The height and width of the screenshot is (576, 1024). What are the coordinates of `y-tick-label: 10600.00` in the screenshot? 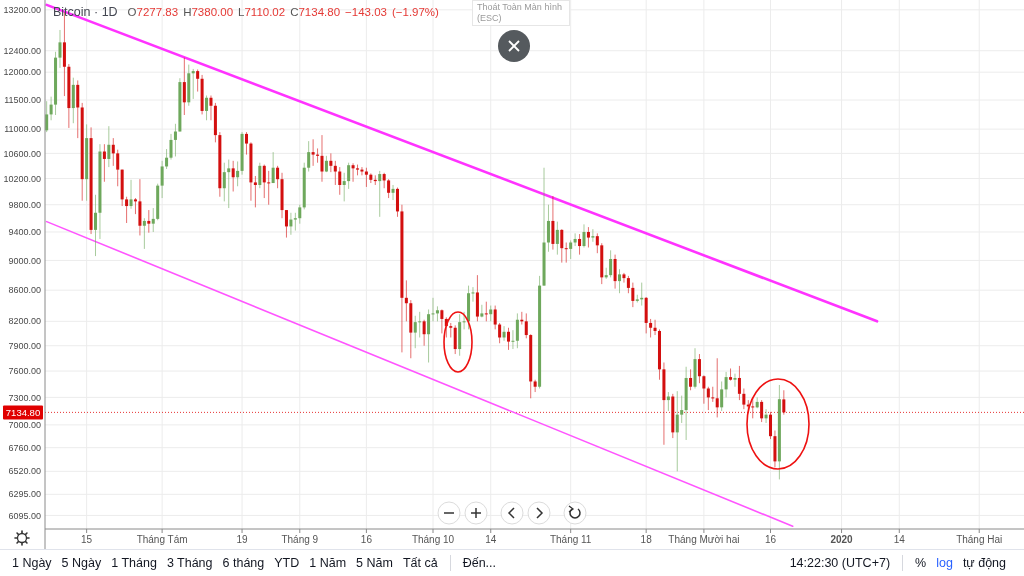 It's located at (22, 153).